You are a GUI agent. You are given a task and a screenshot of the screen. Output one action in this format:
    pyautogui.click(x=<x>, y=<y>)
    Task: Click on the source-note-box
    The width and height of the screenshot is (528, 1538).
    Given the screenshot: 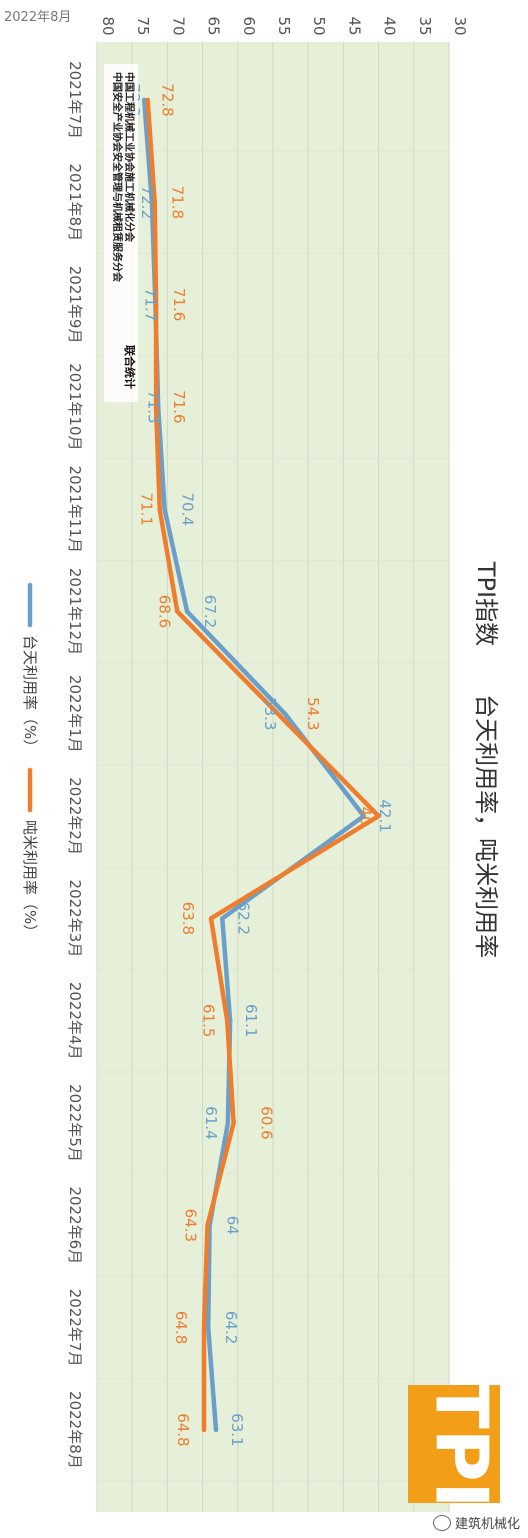 What is the action you would take?
    pyautogui.click(x=121, y=233)
    